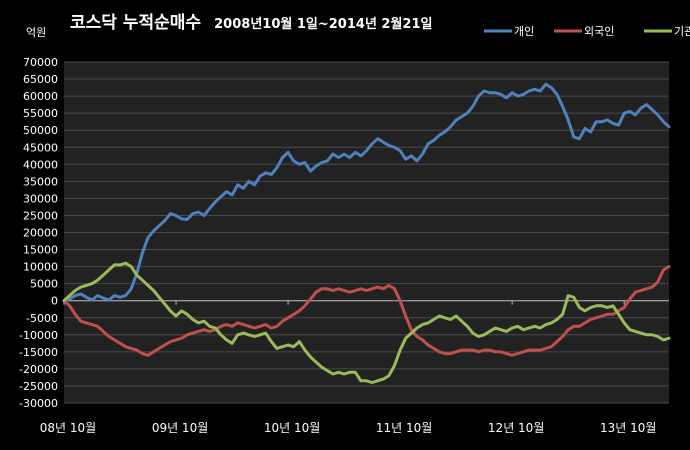  What do you see at coordinates (180, 428) in the screenshot?
I see `x-tick-label: 09년 10월` at bounding box center [180, 428].